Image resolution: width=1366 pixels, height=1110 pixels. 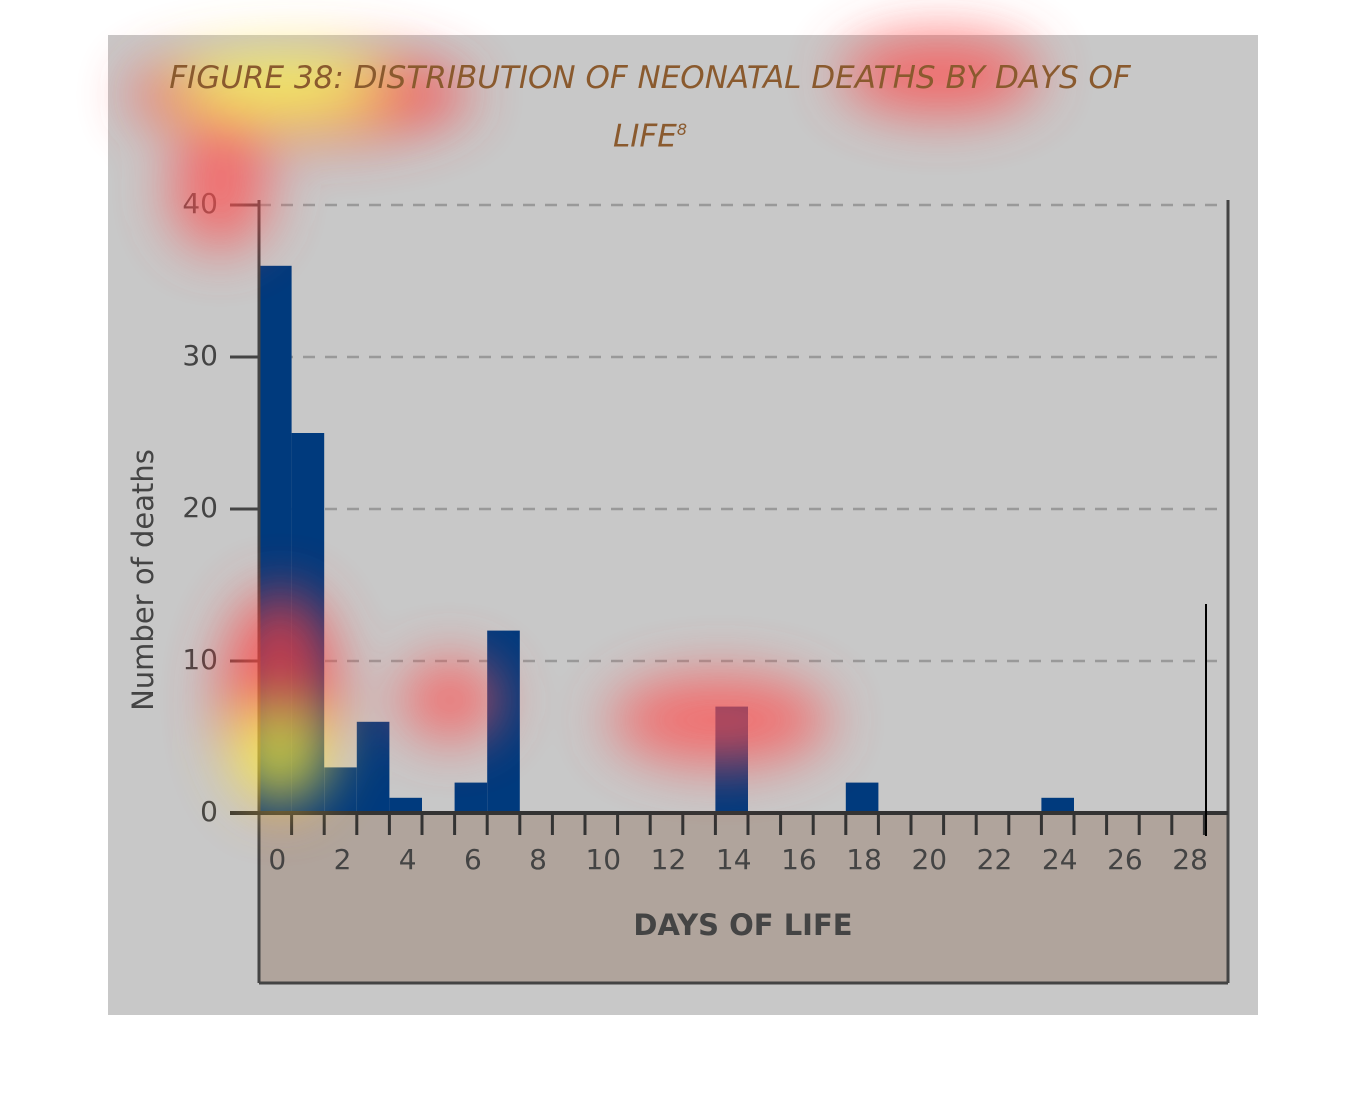 I want to click on x-tick-label: 14, so click(x=734, y=859).